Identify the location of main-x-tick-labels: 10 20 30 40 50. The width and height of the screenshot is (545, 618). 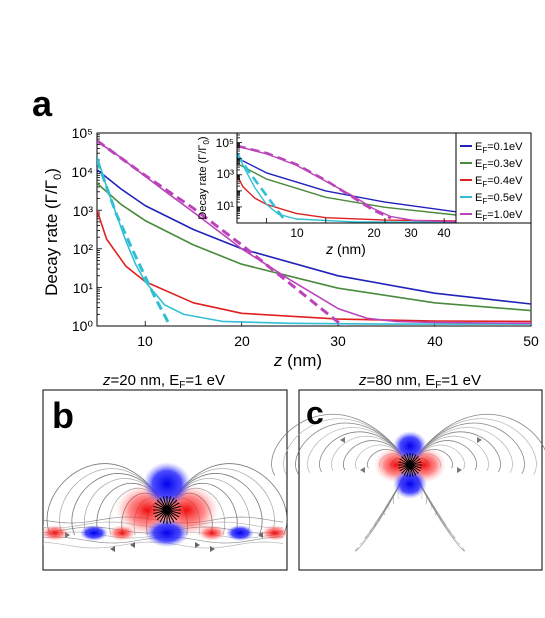
(338, 341).